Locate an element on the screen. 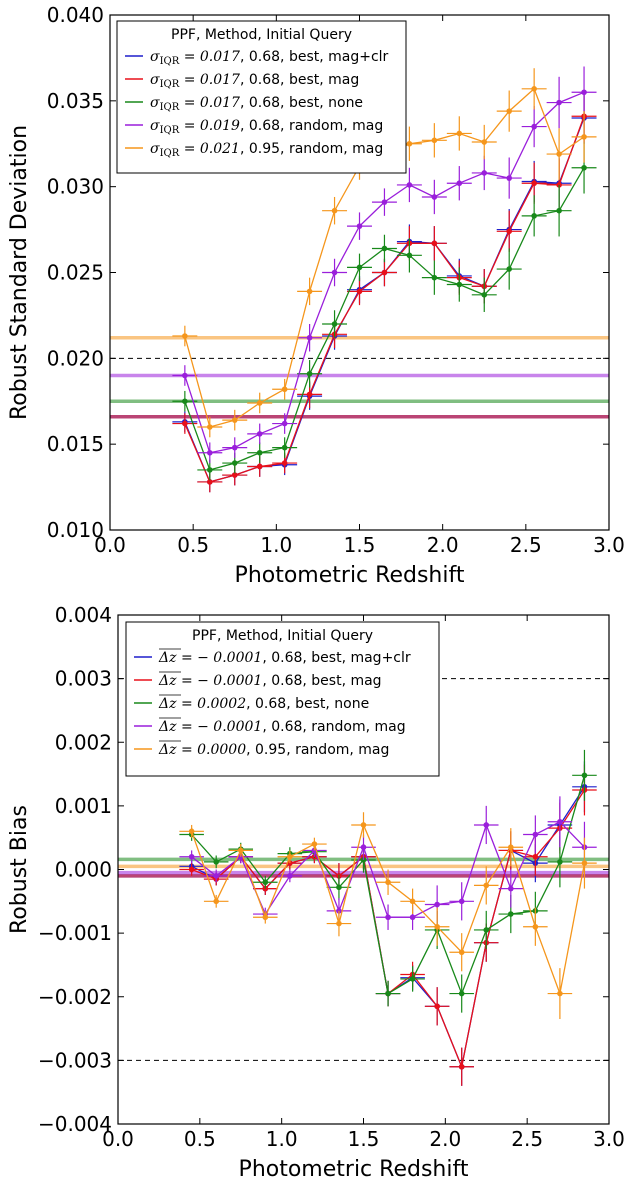  y-tick-label: 0.002 is located at coordinates (83, 742).